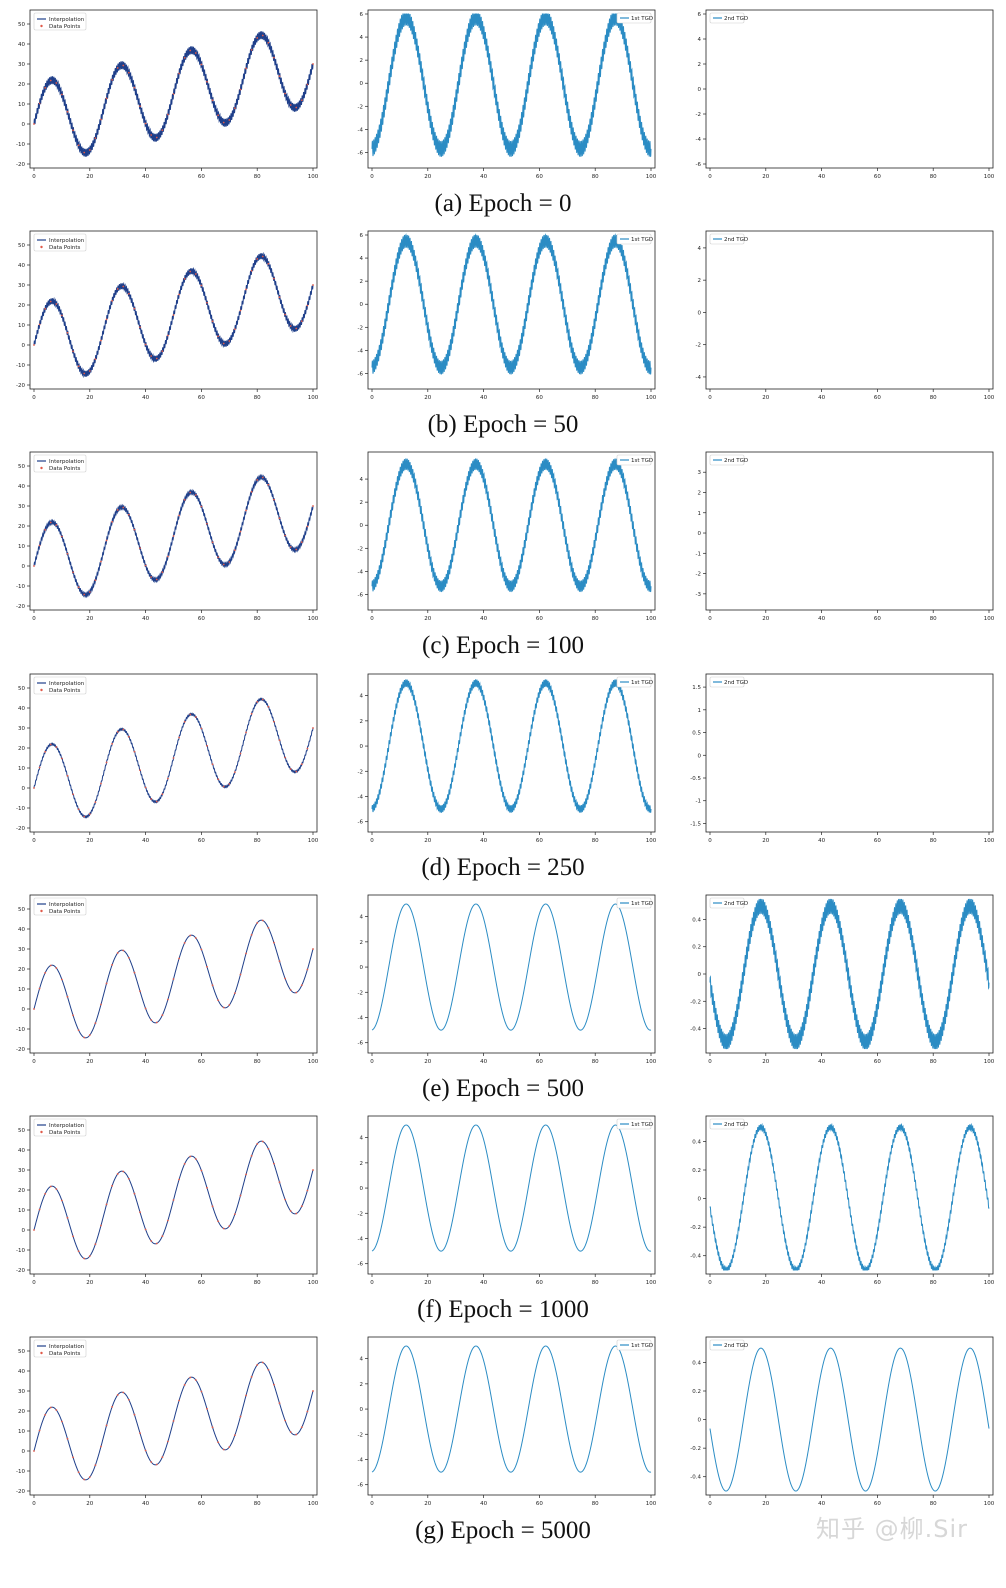  I want to click on y-tick-label: -0.5, so click(695, 779).